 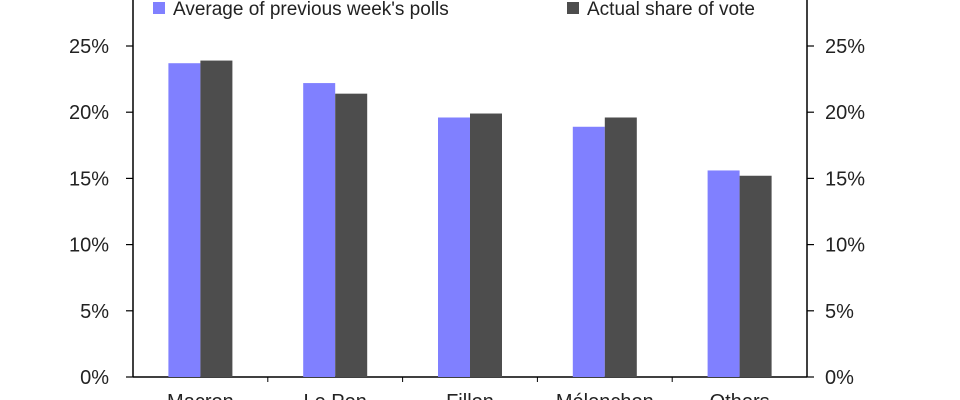 What do you see at coordinates (845, 246) in the screenshot?
I see `y-tick-label-right: 10%` at bounding box center [845, 246].